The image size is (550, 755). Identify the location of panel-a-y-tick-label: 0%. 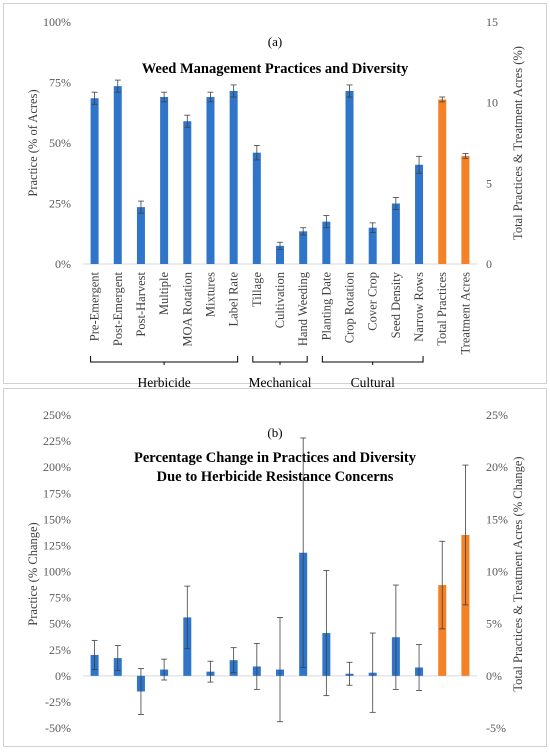
(63, 264).